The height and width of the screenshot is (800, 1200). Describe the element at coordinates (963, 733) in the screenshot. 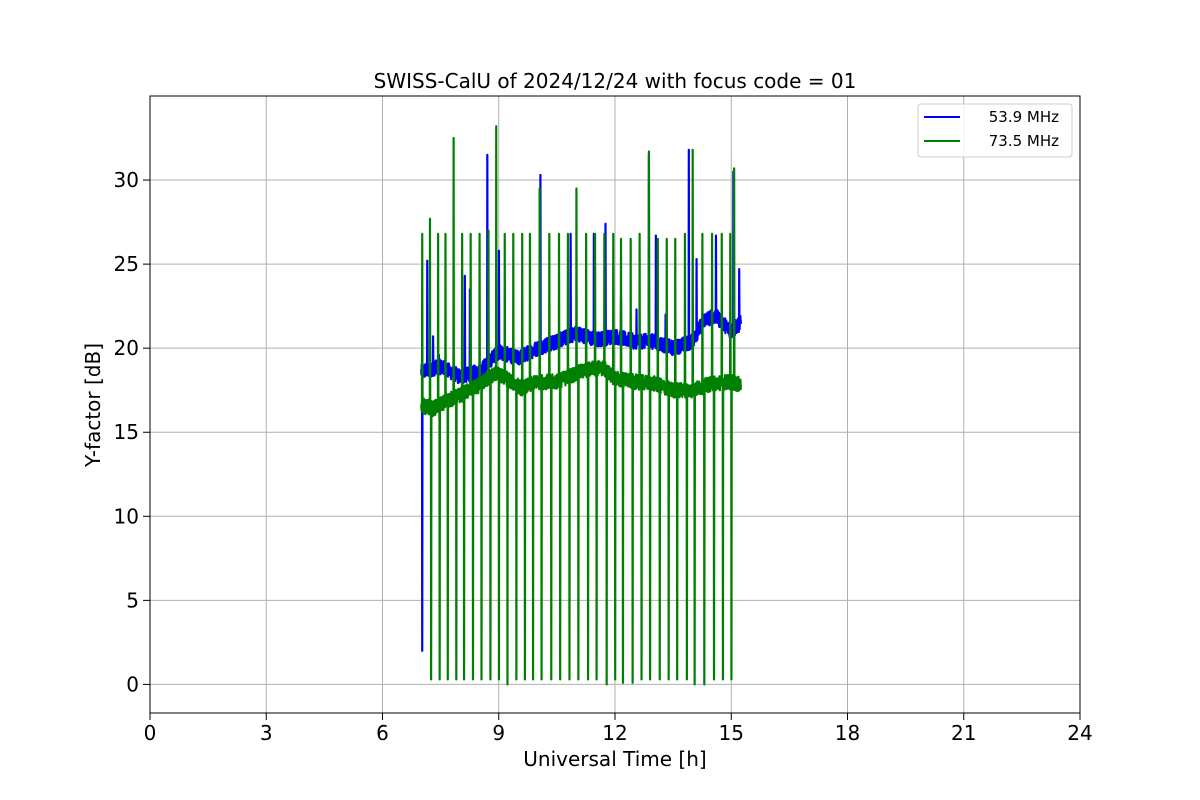

I see `x-tick-label: 21` at that location.